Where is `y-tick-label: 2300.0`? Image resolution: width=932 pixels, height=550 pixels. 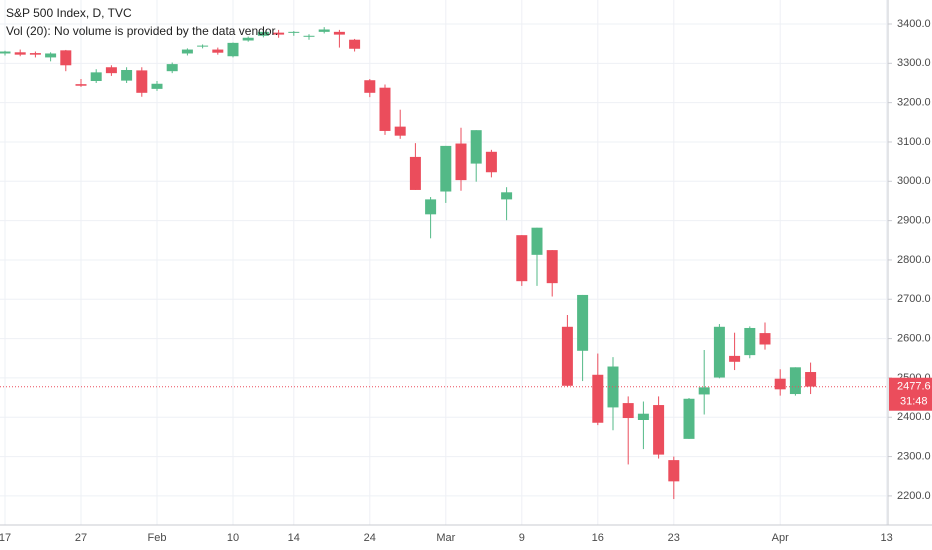 y-tick-label: 2300.0 is located at coordinates (914, 456).